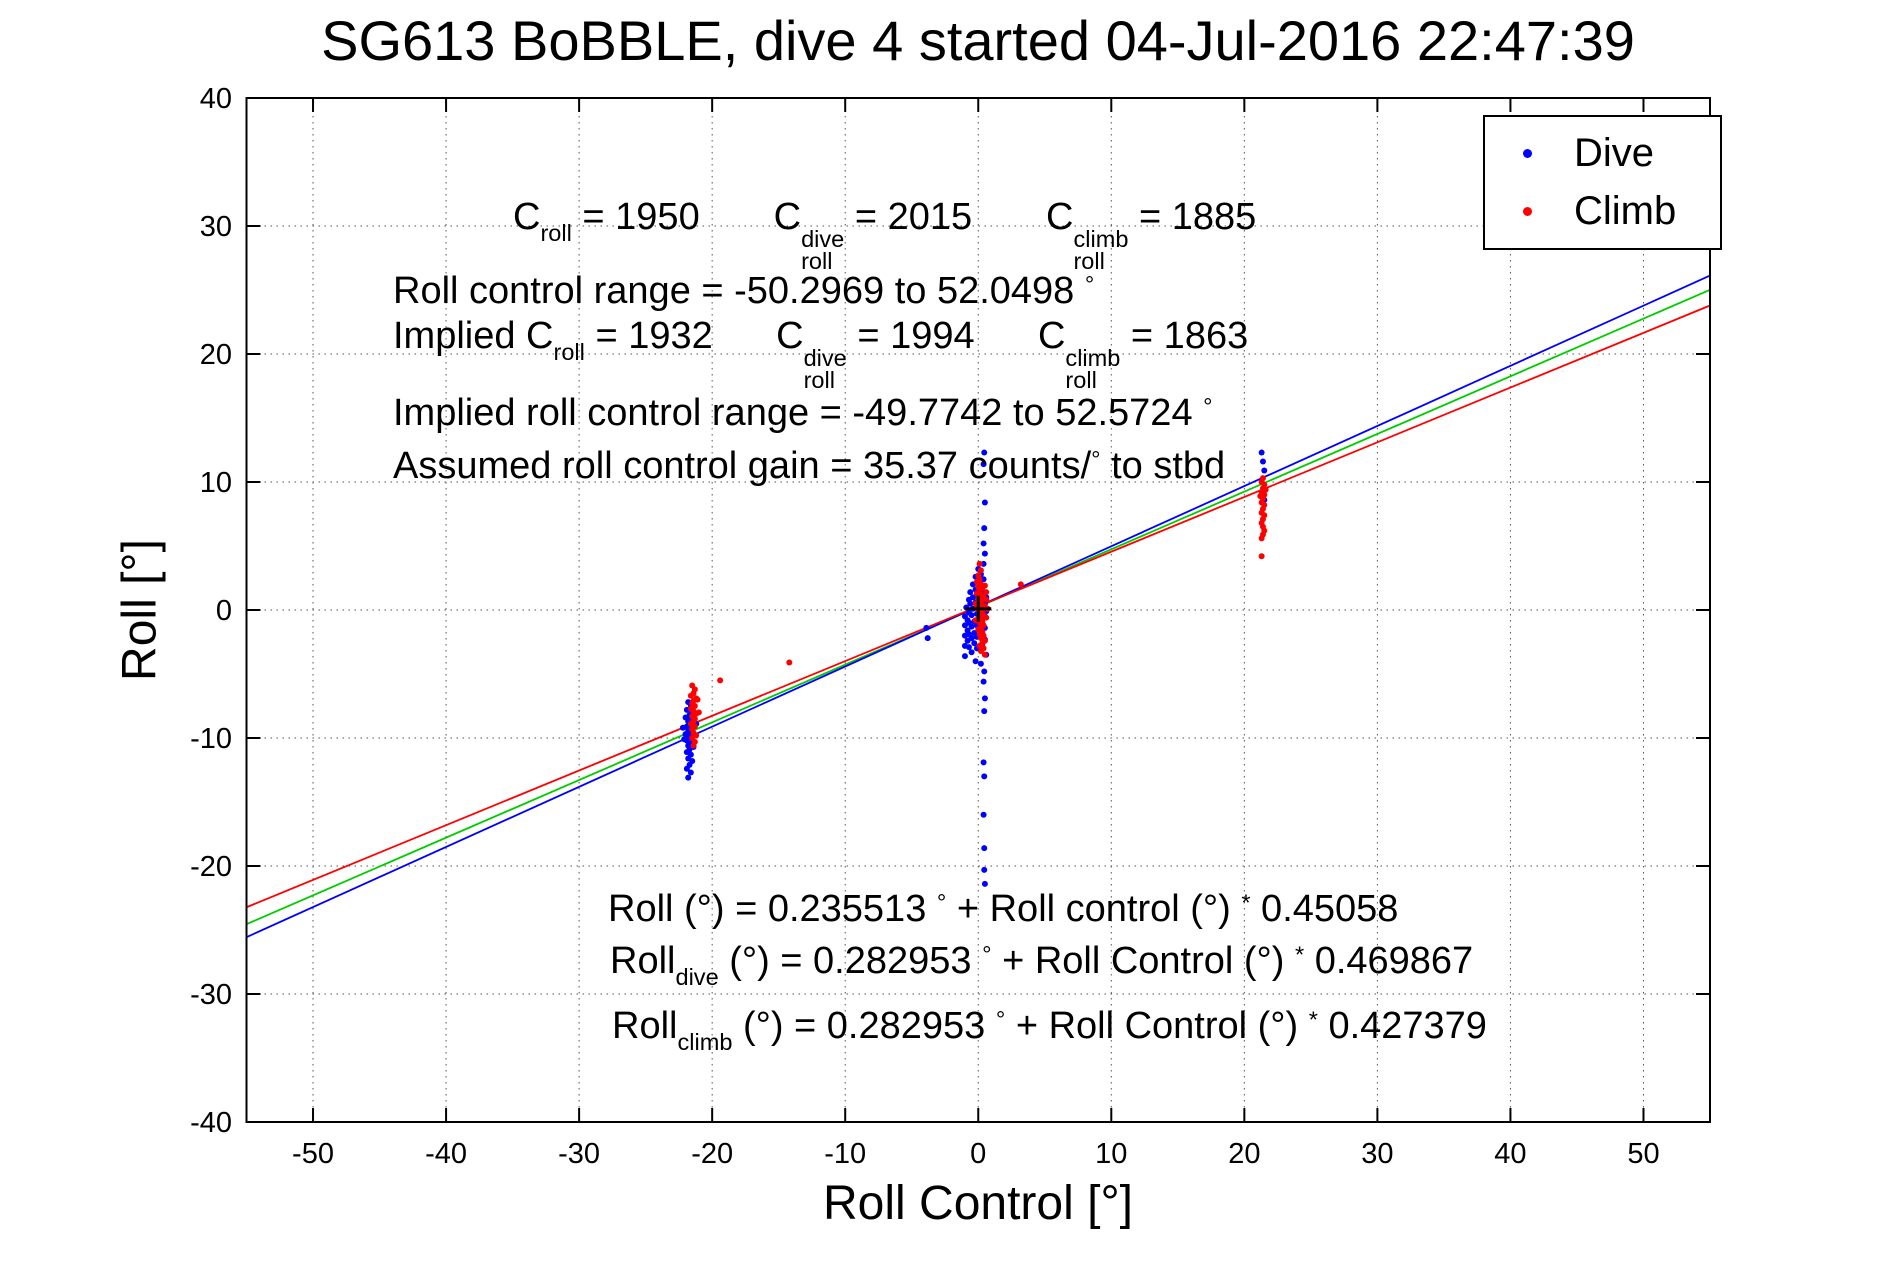 This screenshot has height=1262, width=1891. Describe the element at coordinates (1244, 1154) in the screenshot. I see `x-tick-label: 20` at that location.